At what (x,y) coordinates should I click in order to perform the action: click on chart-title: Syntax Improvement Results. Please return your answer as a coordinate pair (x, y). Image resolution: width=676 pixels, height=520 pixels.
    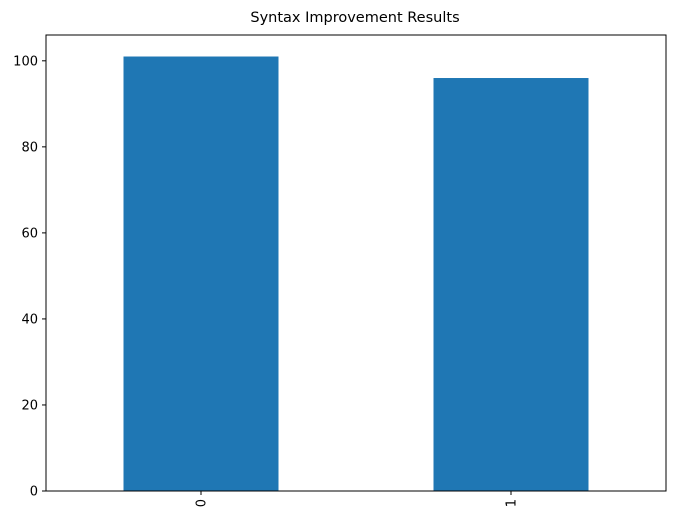
    Looking at the image, I should click on (354, 18).